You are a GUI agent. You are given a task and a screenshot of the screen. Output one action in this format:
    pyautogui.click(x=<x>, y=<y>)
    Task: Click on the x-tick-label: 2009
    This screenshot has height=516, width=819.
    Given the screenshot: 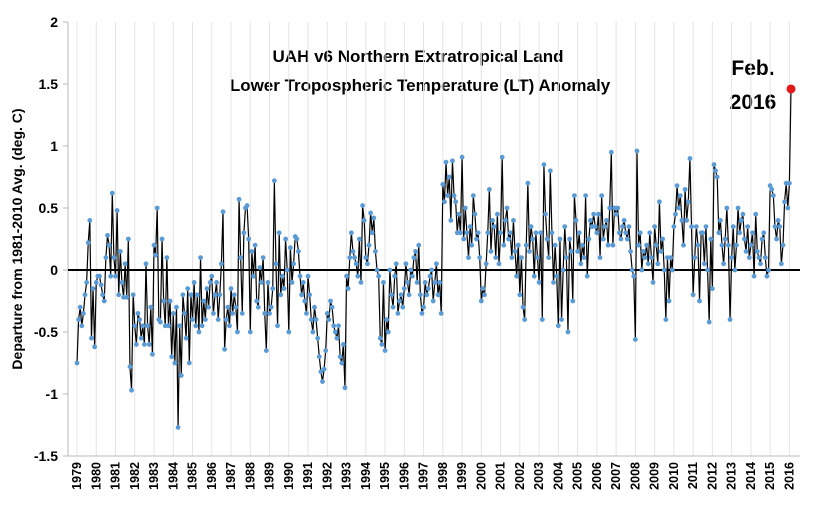 What is the action you would take?
    pyautogui.click(x=655, y=476)
    